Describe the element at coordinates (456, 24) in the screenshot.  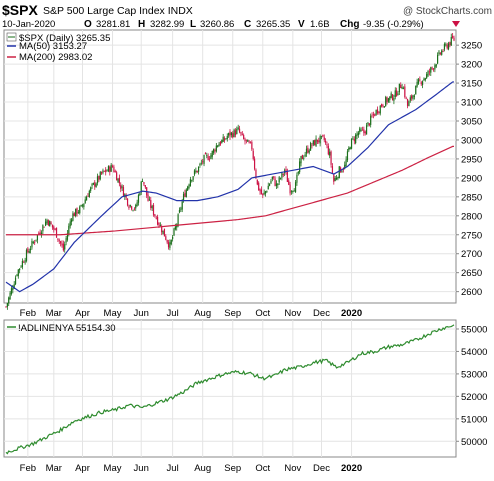
I see `down-arrow-icon` at that location.